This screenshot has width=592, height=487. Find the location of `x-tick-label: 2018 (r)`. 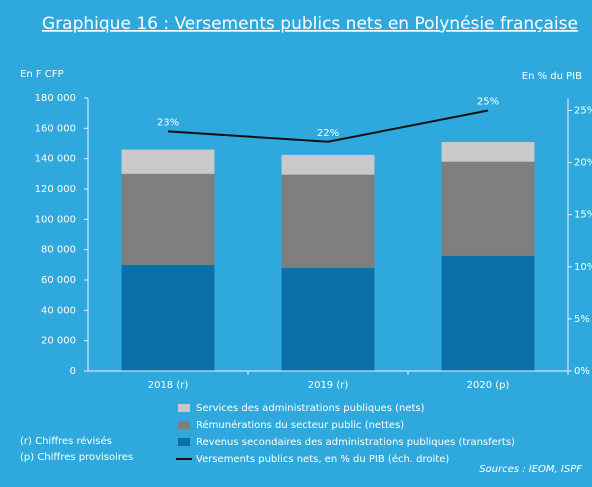

x-tick-label: 2018 (r) is located at coordinates (168, 385).